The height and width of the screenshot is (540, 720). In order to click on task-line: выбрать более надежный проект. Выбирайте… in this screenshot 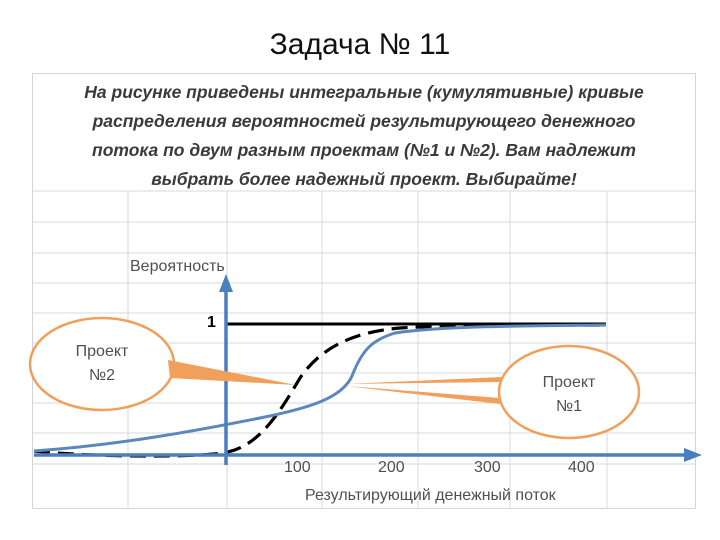, I will do `click(364, 179)`.